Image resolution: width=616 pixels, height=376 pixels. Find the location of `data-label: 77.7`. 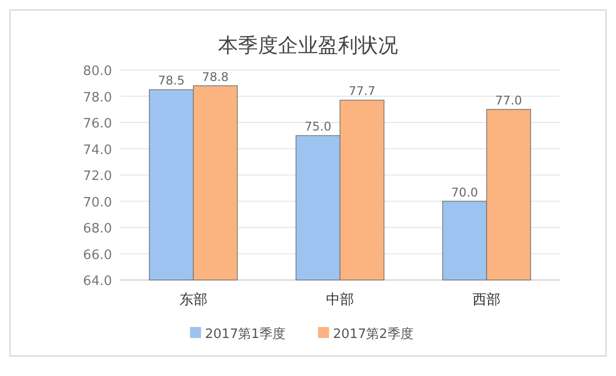

data-label: 77.7 is located at coordinates (362, 91).